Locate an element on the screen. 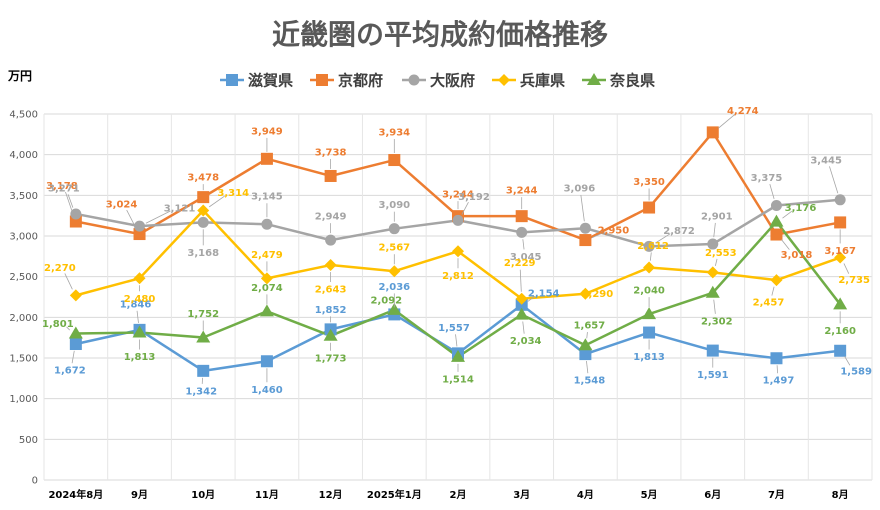  data-label: 3,375 is located at coordinates (767, 178).